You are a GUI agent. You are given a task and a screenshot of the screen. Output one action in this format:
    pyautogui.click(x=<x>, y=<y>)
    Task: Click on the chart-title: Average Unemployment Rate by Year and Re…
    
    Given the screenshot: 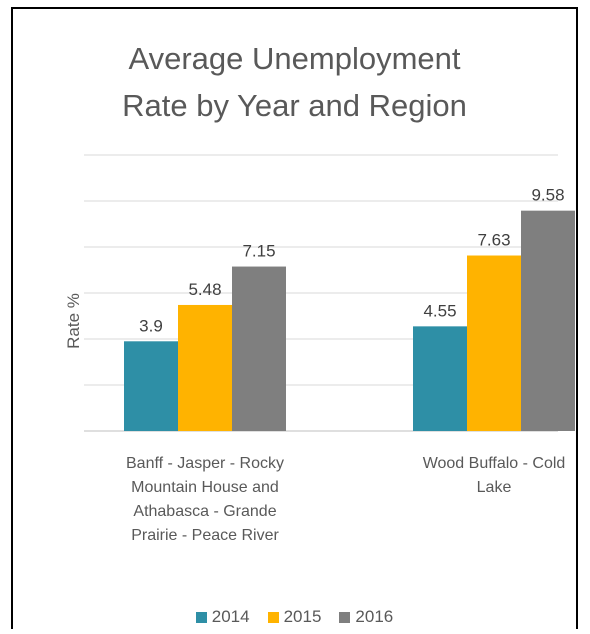 What is the action you would take?
    pyautogui.click(x=294, y=82)
    